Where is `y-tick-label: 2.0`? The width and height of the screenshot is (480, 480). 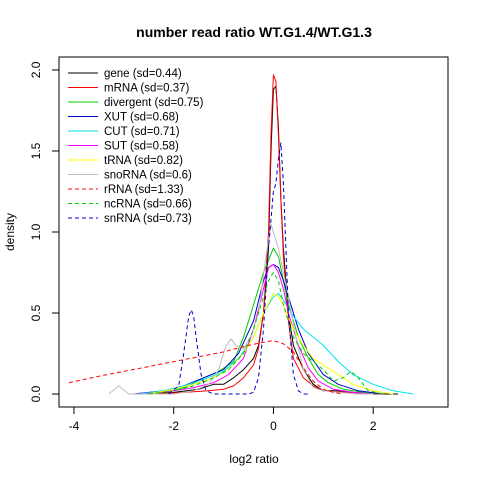 y-tick-label: 2.0 is located at coordinates (36, 69).